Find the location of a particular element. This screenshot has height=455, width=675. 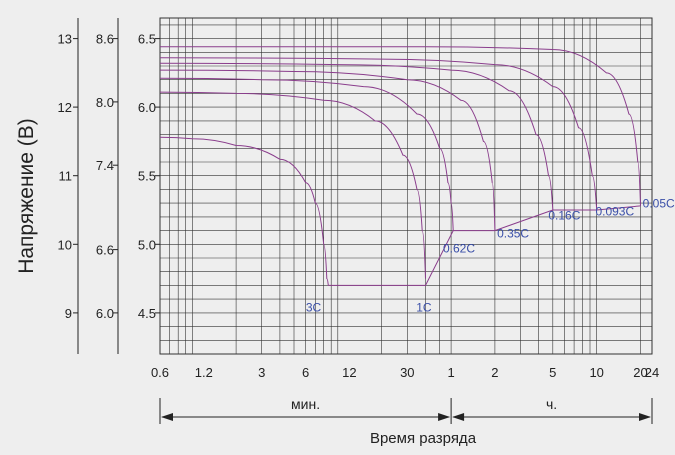

y-tick-label: 12 is located at coordinates (65, 107).